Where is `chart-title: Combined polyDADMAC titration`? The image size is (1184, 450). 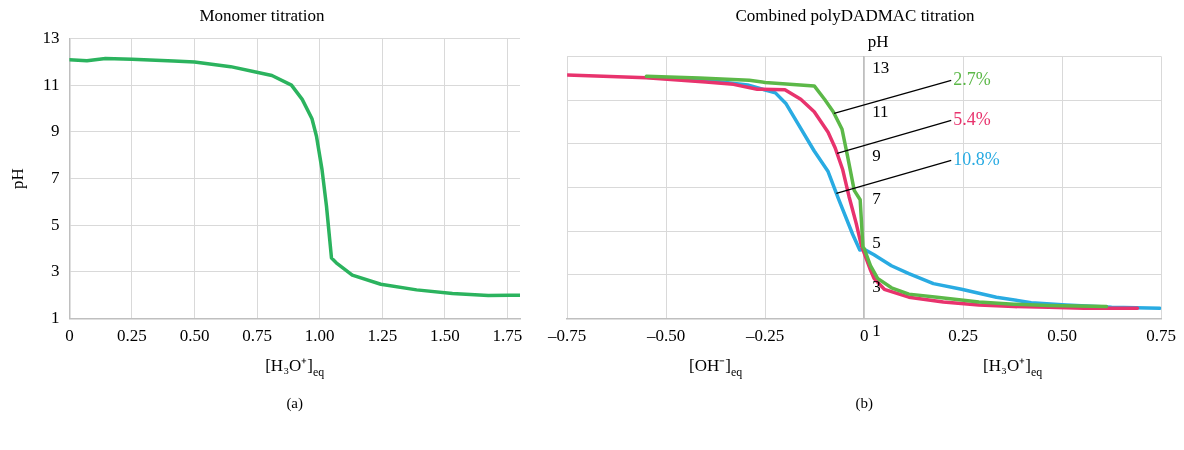
chart-title: Combined polyDADMAC titration is located at coordinates (855, 15).